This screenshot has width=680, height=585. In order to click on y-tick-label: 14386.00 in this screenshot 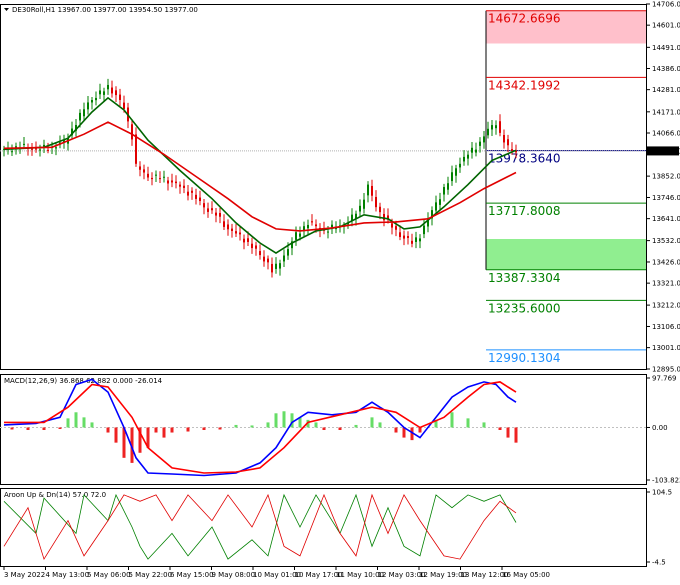, I will do `click(666, 69)`.